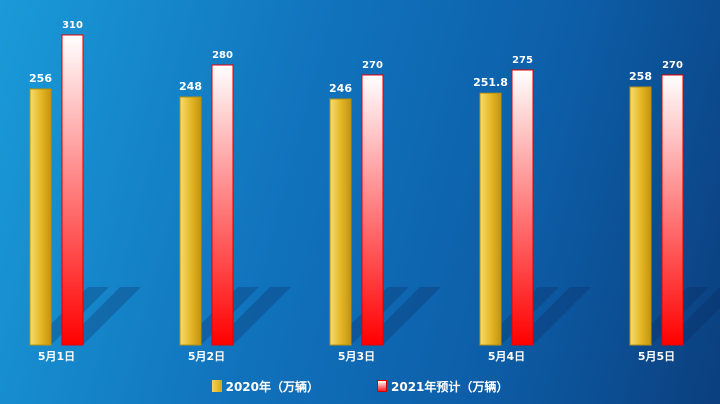  What do you see at coordinates (56, 356) in the screenshot?
I see `category-label-0: 5月1日` at bounding box center [56, 356].